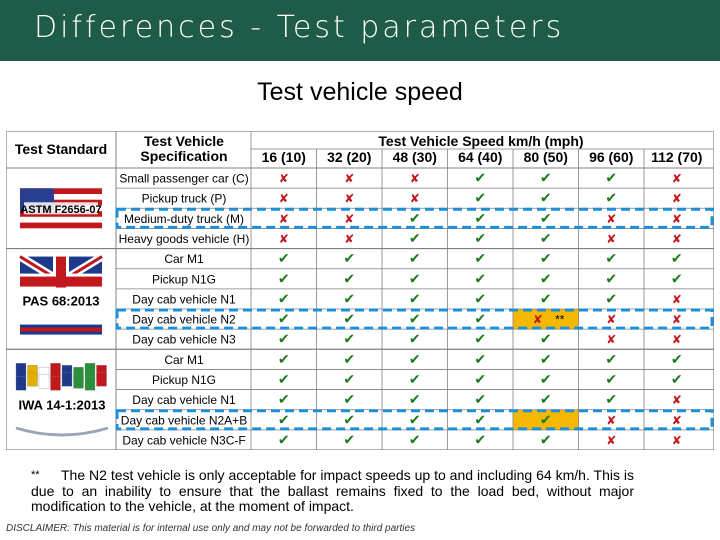 Image resolution: width=720 pixels, height=540 pixels. Describe the element at coordinates (546, 419) in the screenshot. I see `highlight-cell` at that location.